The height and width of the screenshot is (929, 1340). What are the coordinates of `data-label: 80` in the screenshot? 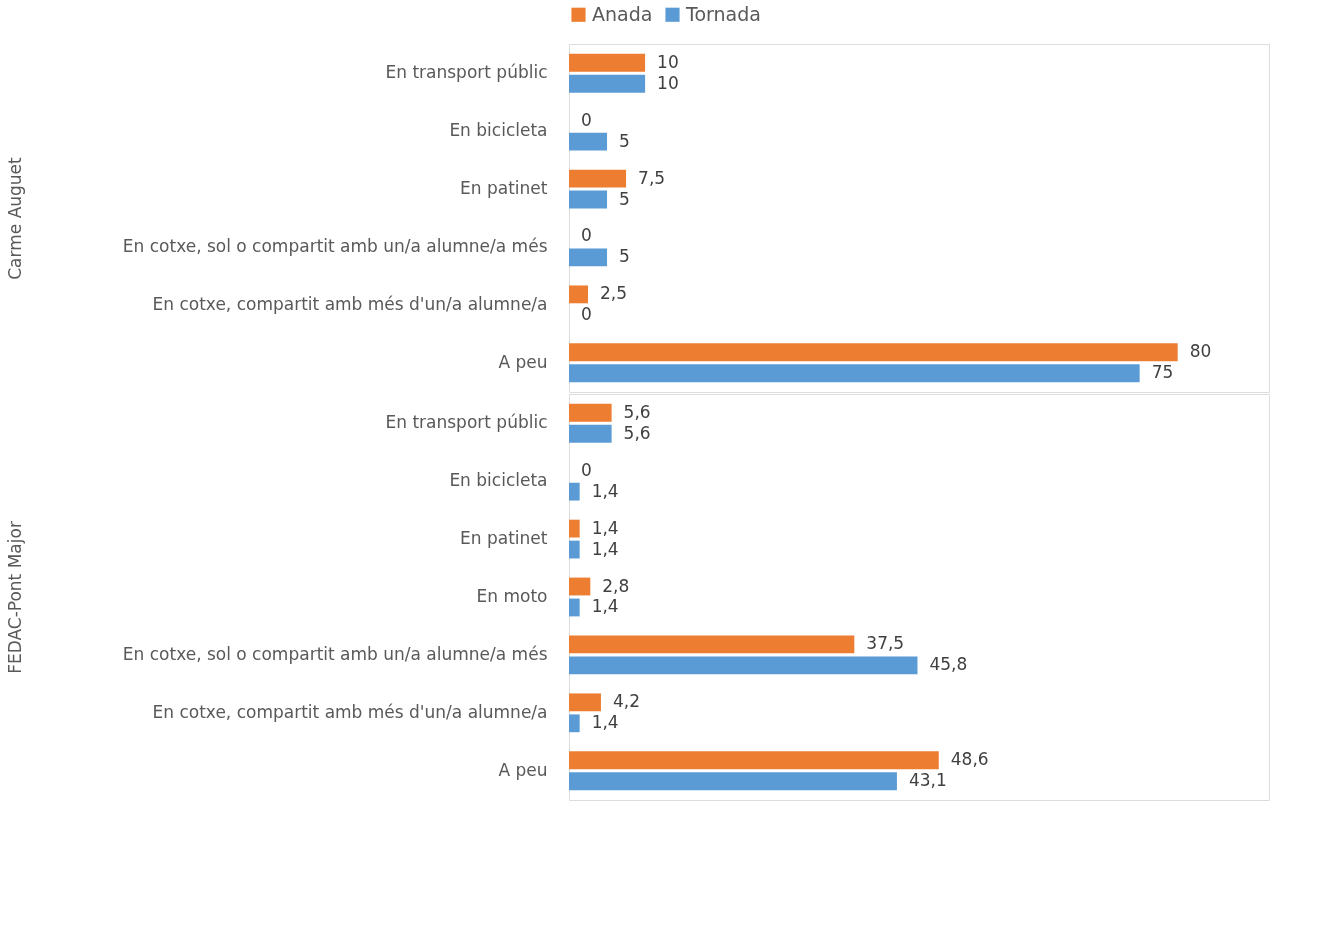 It's located at (1200, 351).